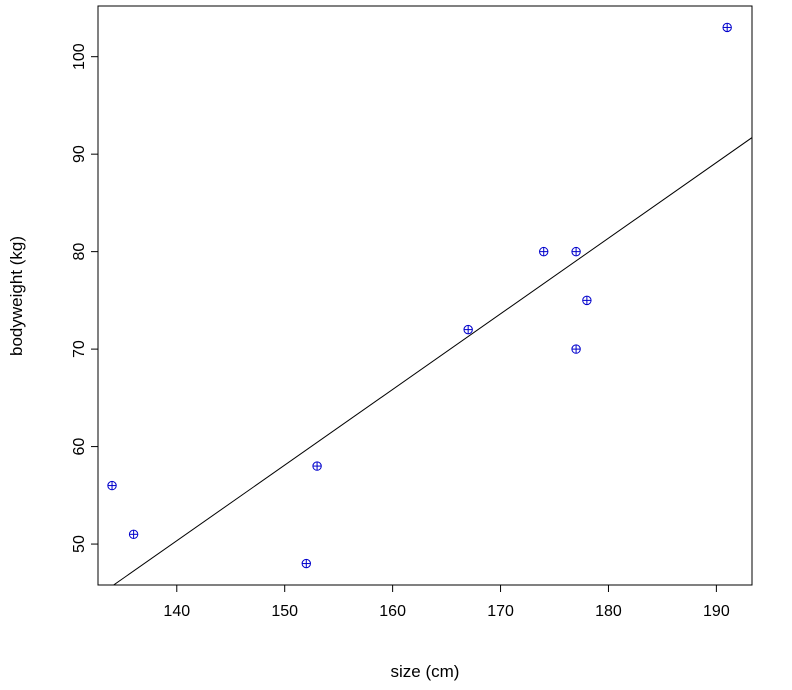 The height and width of the screenshot is (690, 792). Describe the element at coordinates (392, 611) in the screenshot. I see `x-tick-label: 160` at that location.